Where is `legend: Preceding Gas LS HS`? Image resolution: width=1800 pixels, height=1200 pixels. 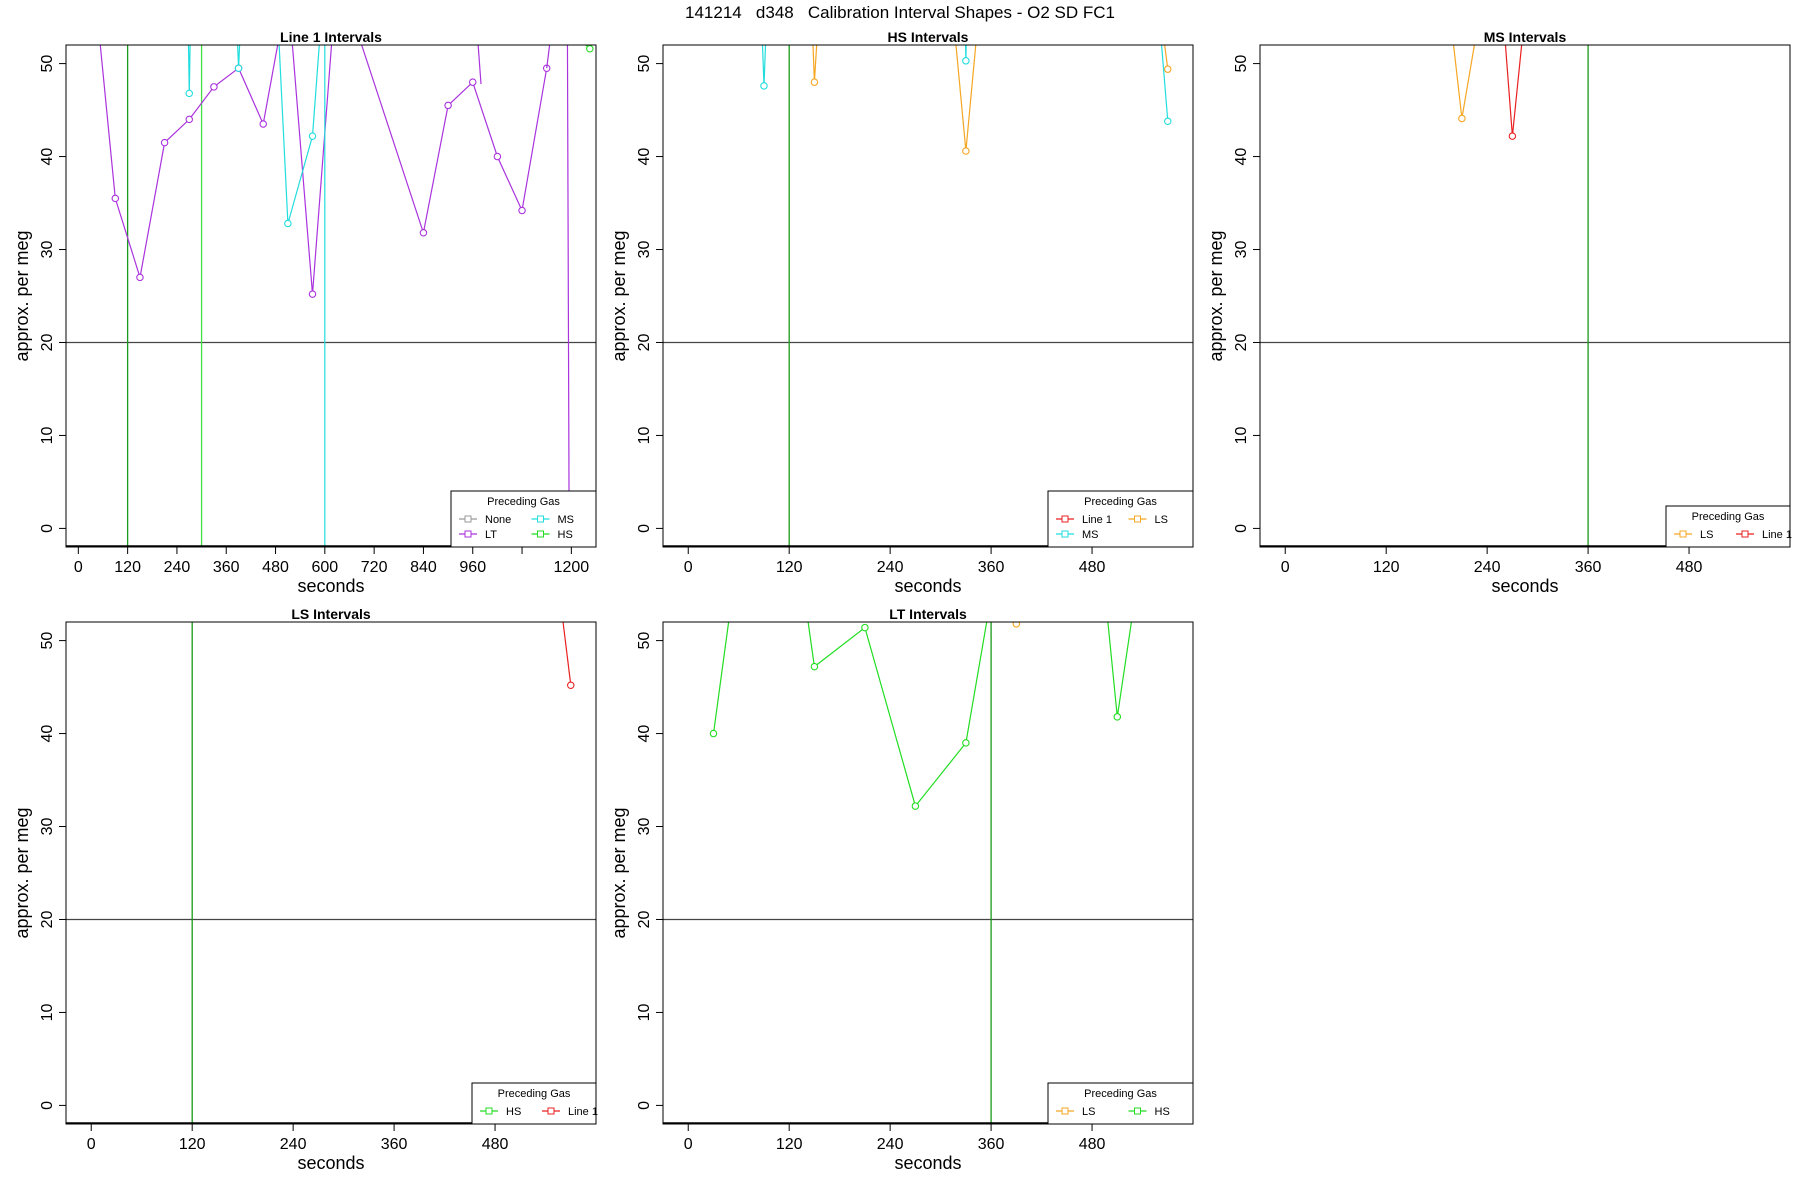
legend: Preceding Gas LS HS is located at coordinates (1120, 1103).